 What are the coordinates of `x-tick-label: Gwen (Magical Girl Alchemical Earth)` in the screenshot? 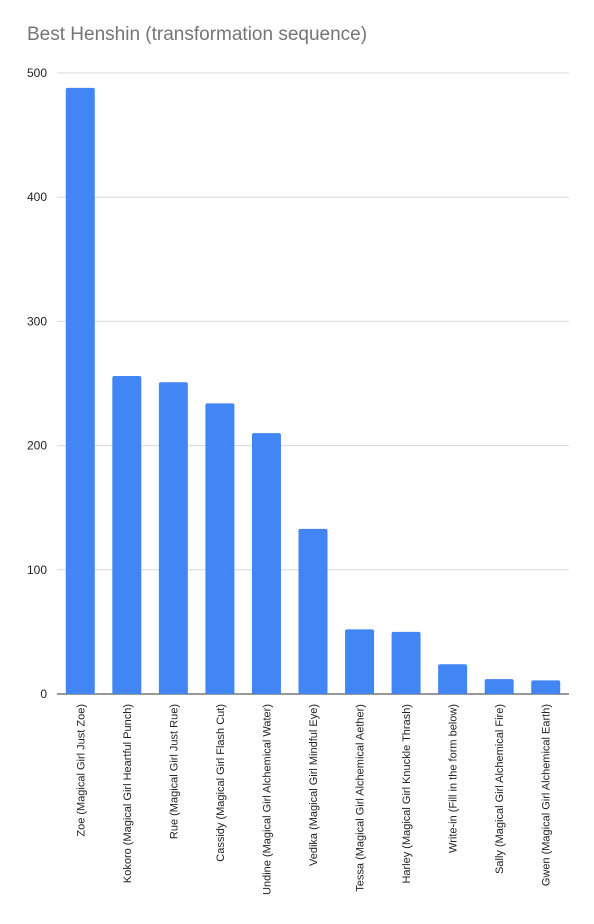 It's located at (547, 795).